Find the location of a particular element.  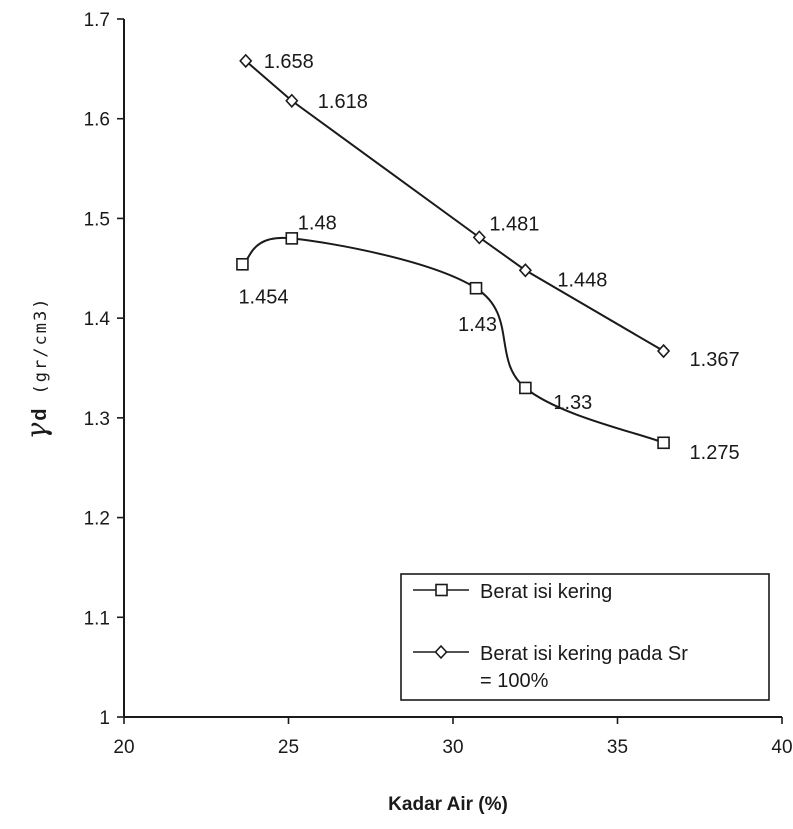

x-tick-label: 30 is located at coordinates (452, 747).